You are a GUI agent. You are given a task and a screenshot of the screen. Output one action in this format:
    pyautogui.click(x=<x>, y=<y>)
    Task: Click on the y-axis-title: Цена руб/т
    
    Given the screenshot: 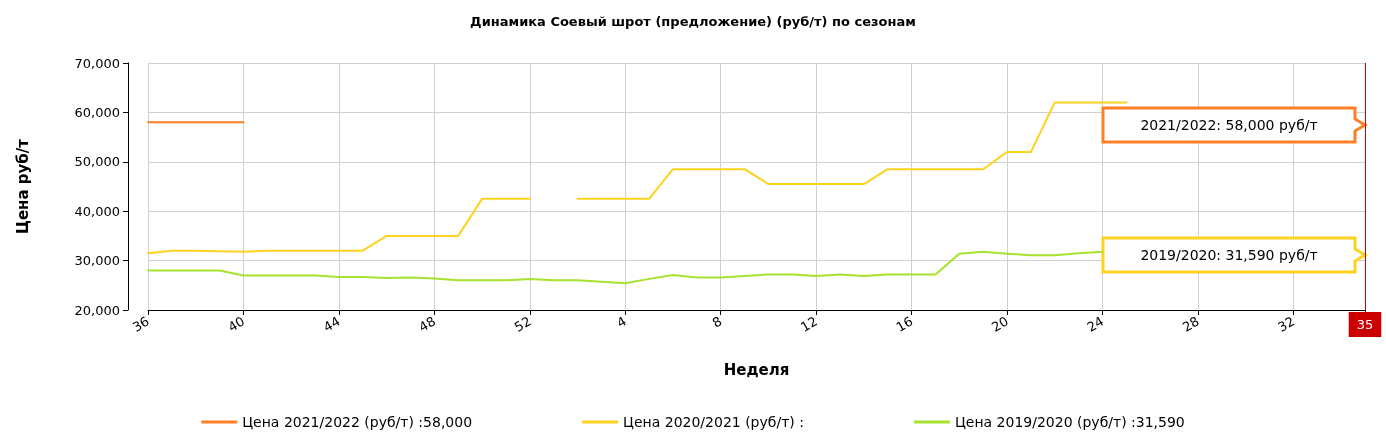 What is the action you would take?
    pyautogui.click(x=22, y=186)
    